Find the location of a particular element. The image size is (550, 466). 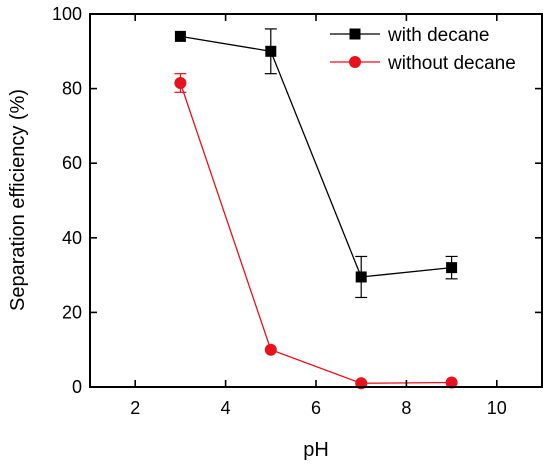

y-tick-label: 60 is located at coordinates (72, 163).